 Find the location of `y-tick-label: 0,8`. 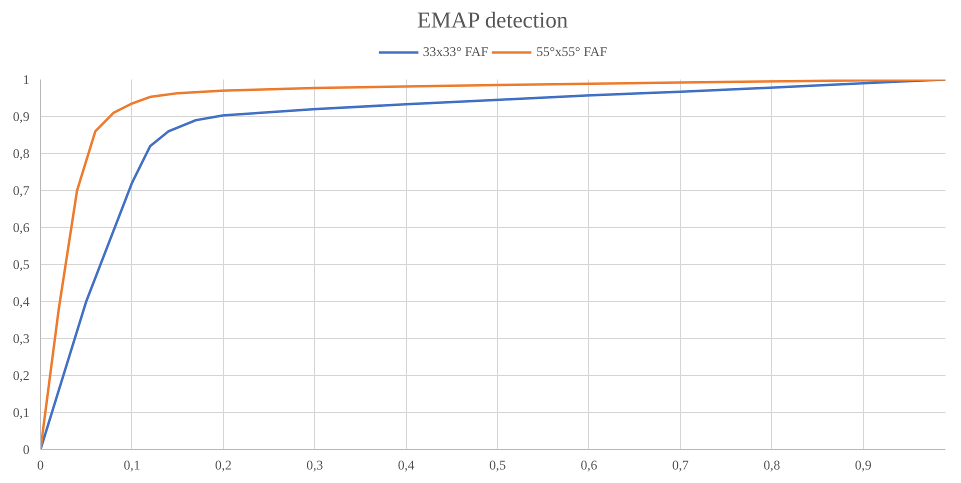

y-tick-label: 0,8 is located at coordinates (21, 153).